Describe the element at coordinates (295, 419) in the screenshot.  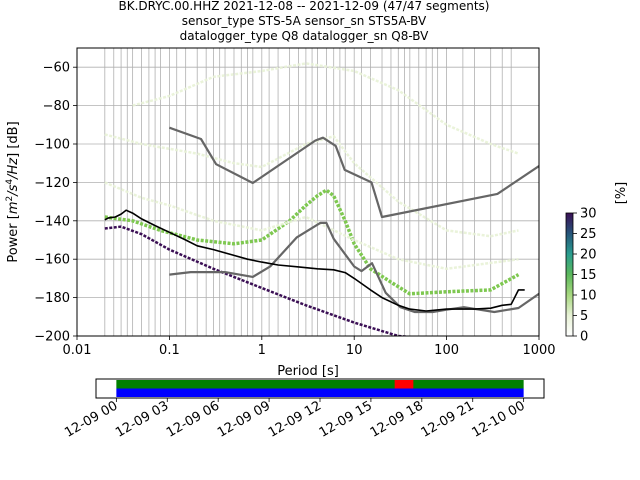
I see `timeline-tick-label: 12-09 12` at that location.